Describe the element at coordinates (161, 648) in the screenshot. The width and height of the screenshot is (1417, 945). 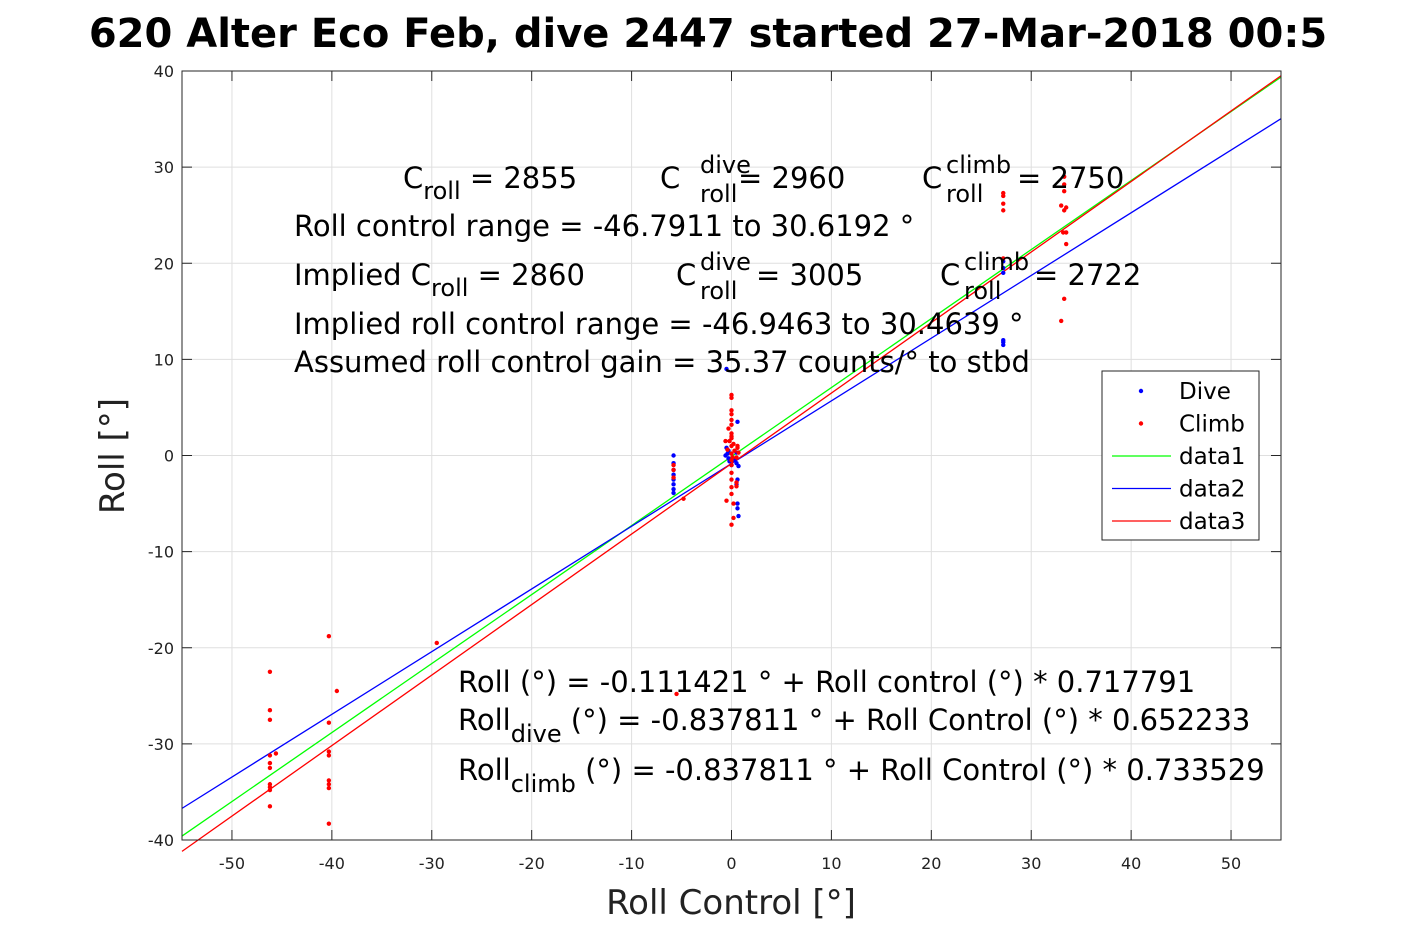
I see `y-tick-label: -20` at that location.